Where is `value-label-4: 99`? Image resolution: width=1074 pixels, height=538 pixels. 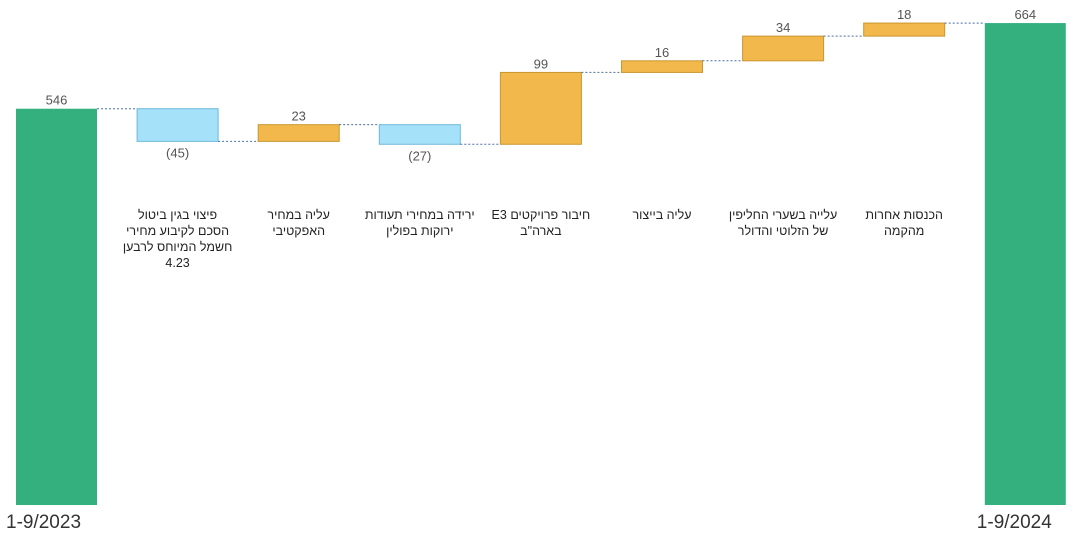
value-label-4: 99 is located at coordinates (541, 63).